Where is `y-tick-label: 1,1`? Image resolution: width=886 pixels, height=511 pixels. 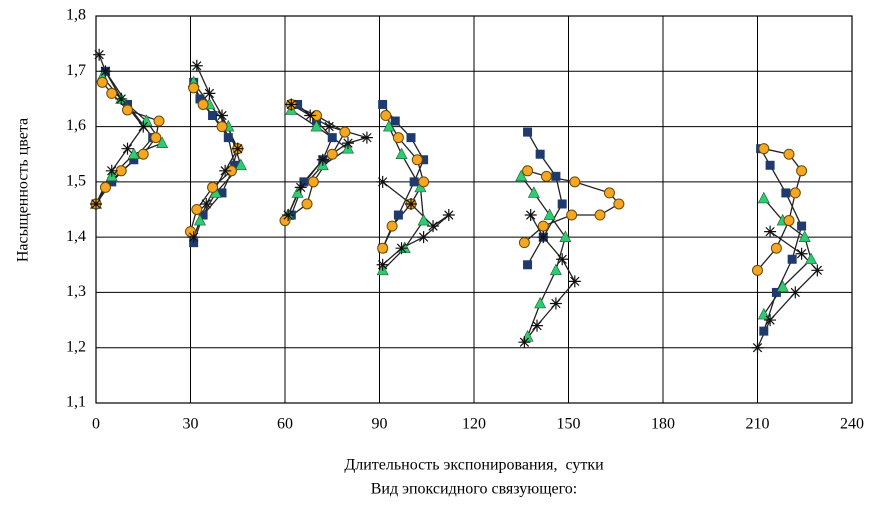 y-tick-label: 1,1 is located at coordinates (76, 402).